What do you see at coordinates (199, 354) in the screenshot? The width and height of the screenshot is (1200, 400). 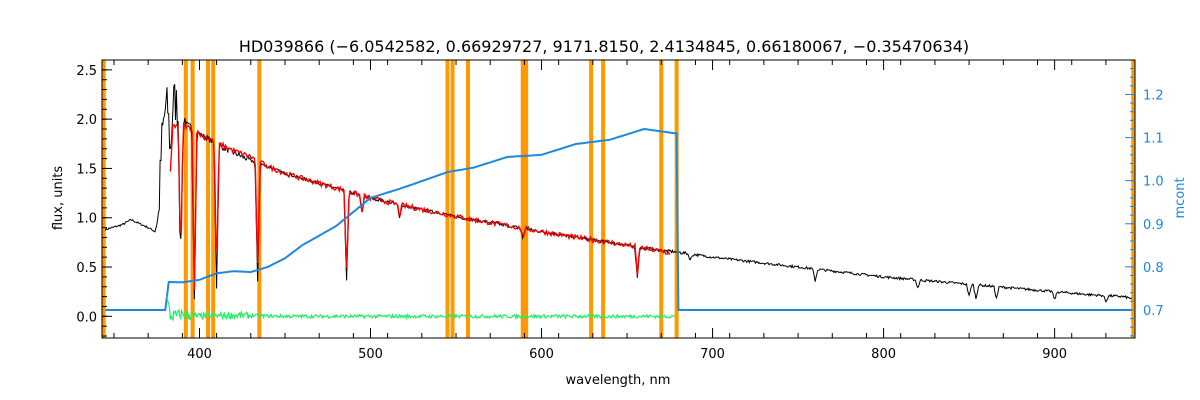 I see `x-tick-label: 400` at bounding box center [199, 354].